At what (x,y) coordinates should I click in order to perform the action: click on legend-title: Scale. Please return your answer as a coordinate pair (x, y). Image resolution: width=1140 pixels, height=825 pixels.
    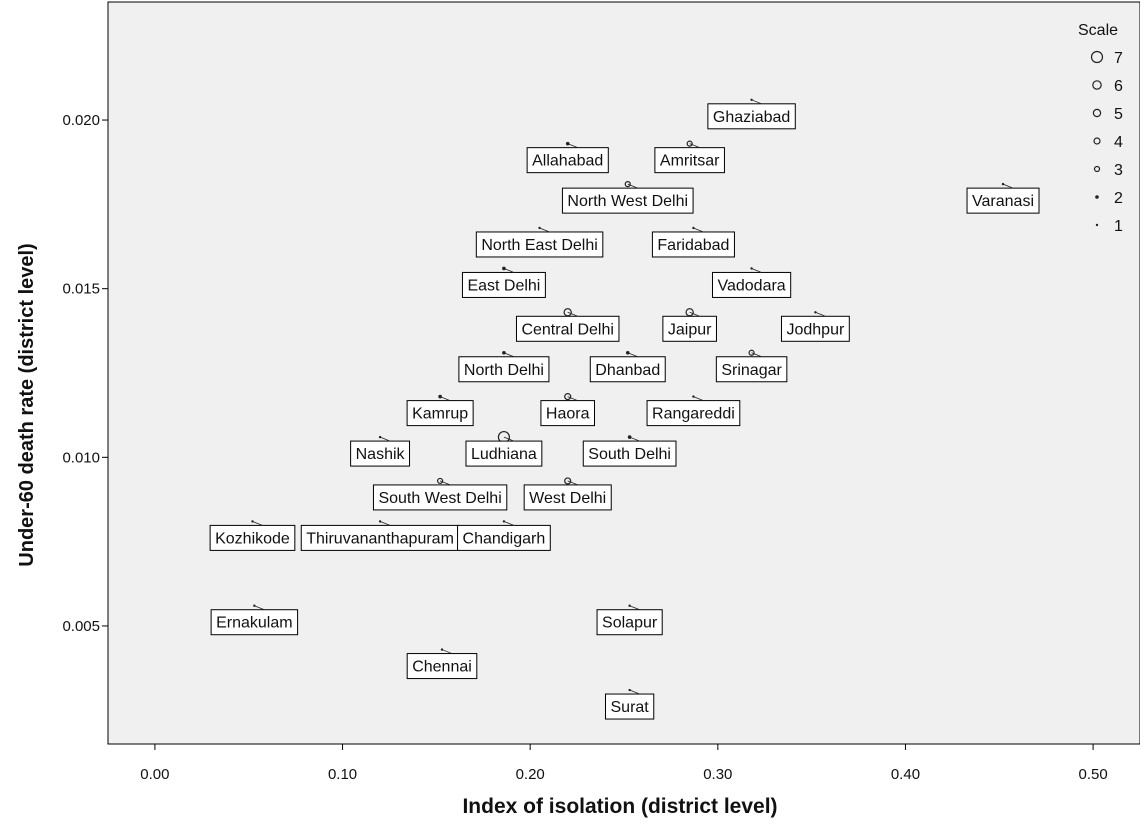
    Looking at the image, I should click on (1098, 30).